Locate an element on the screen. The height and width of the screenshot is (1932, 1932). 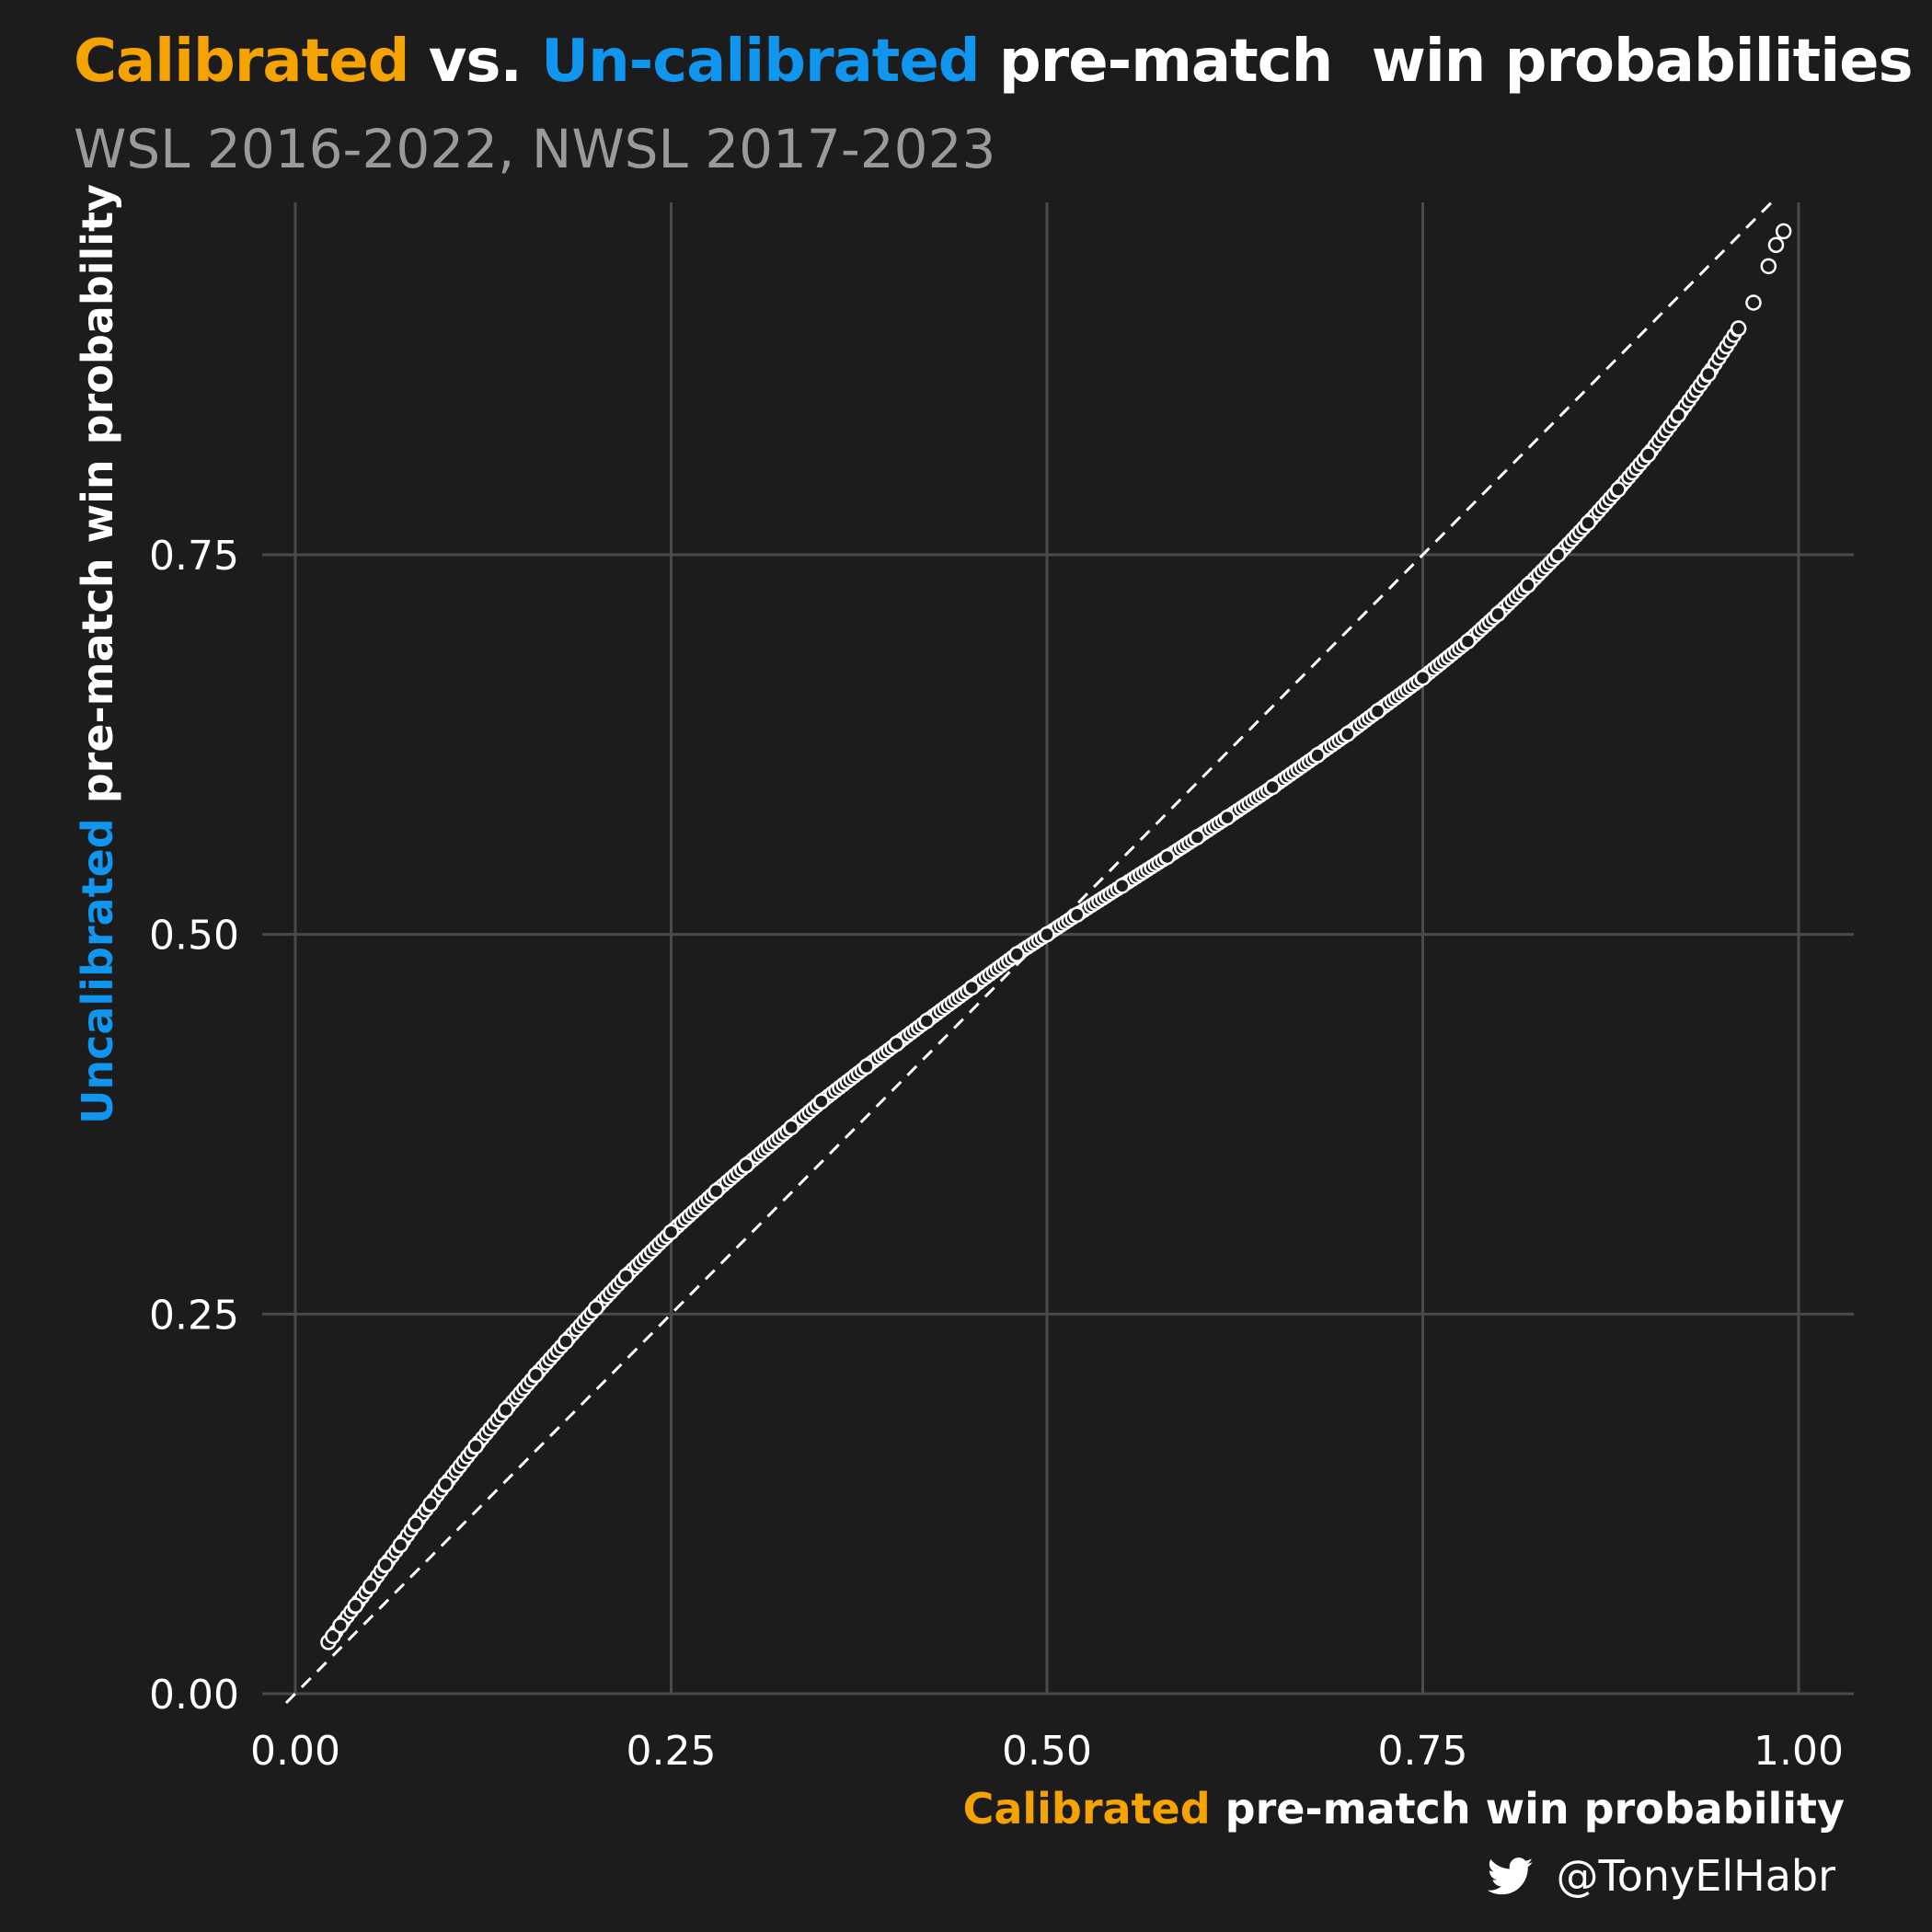
x-tick-label: 0.00 is located at coordinates (295, 1751).